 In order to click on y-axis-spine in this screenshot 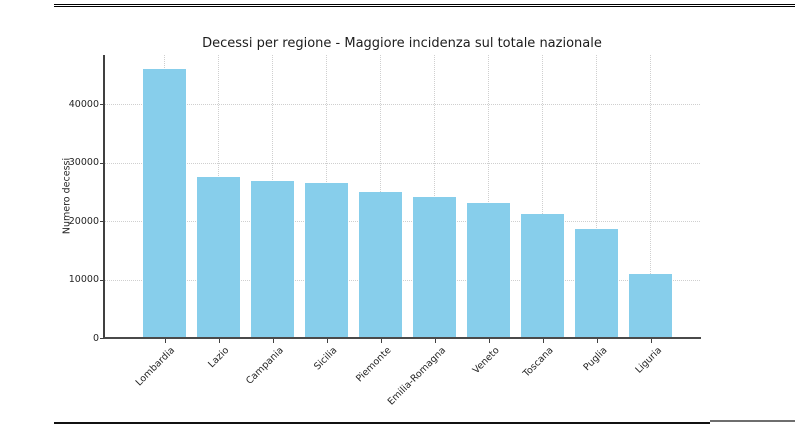, I will do `click(104, 197)`.